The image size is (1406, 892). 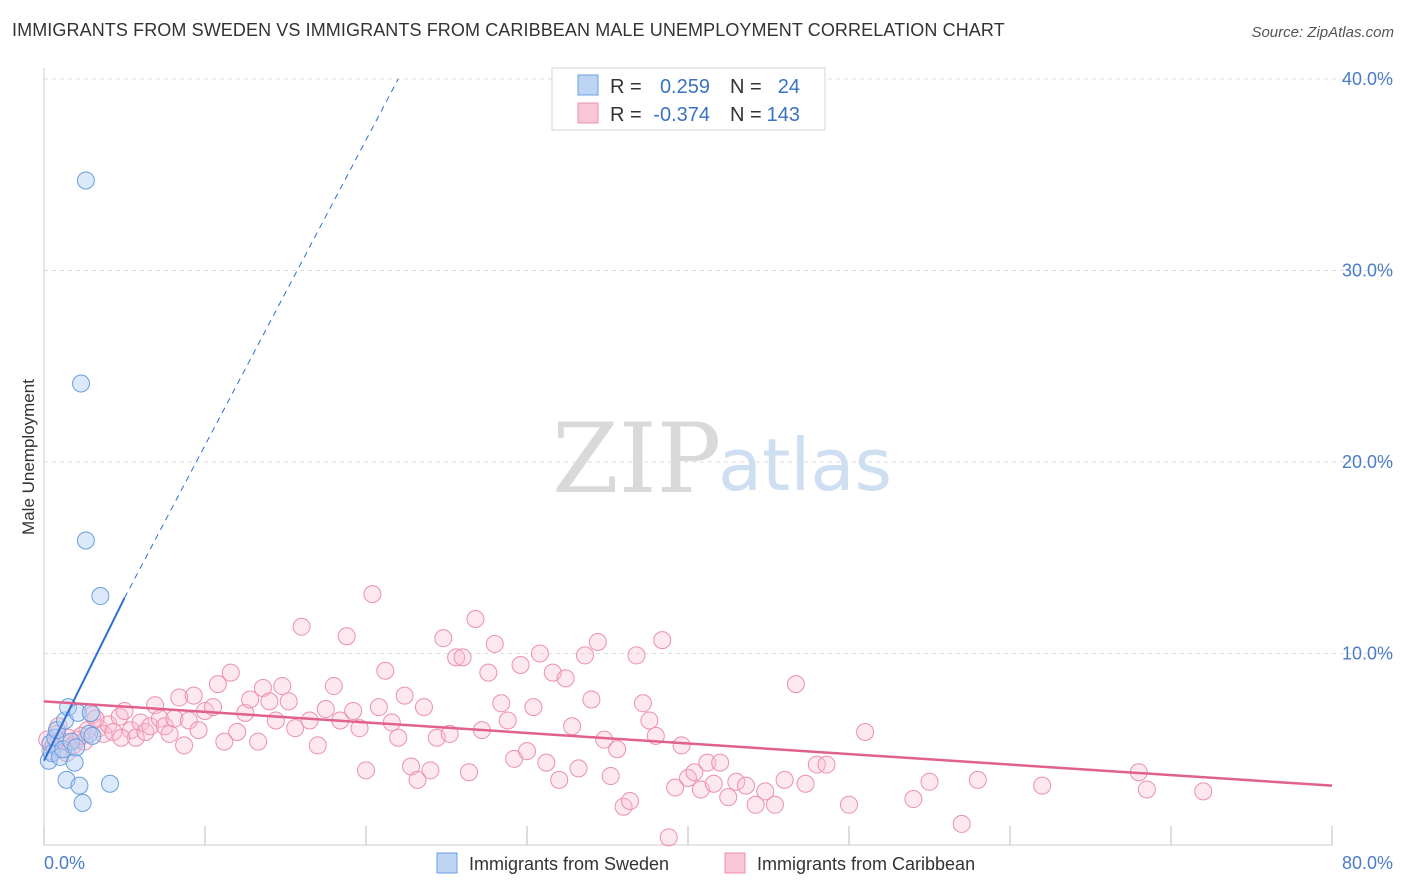 I want to click on legend-n-value-caribbean: 143, so click(x=783, y=115).